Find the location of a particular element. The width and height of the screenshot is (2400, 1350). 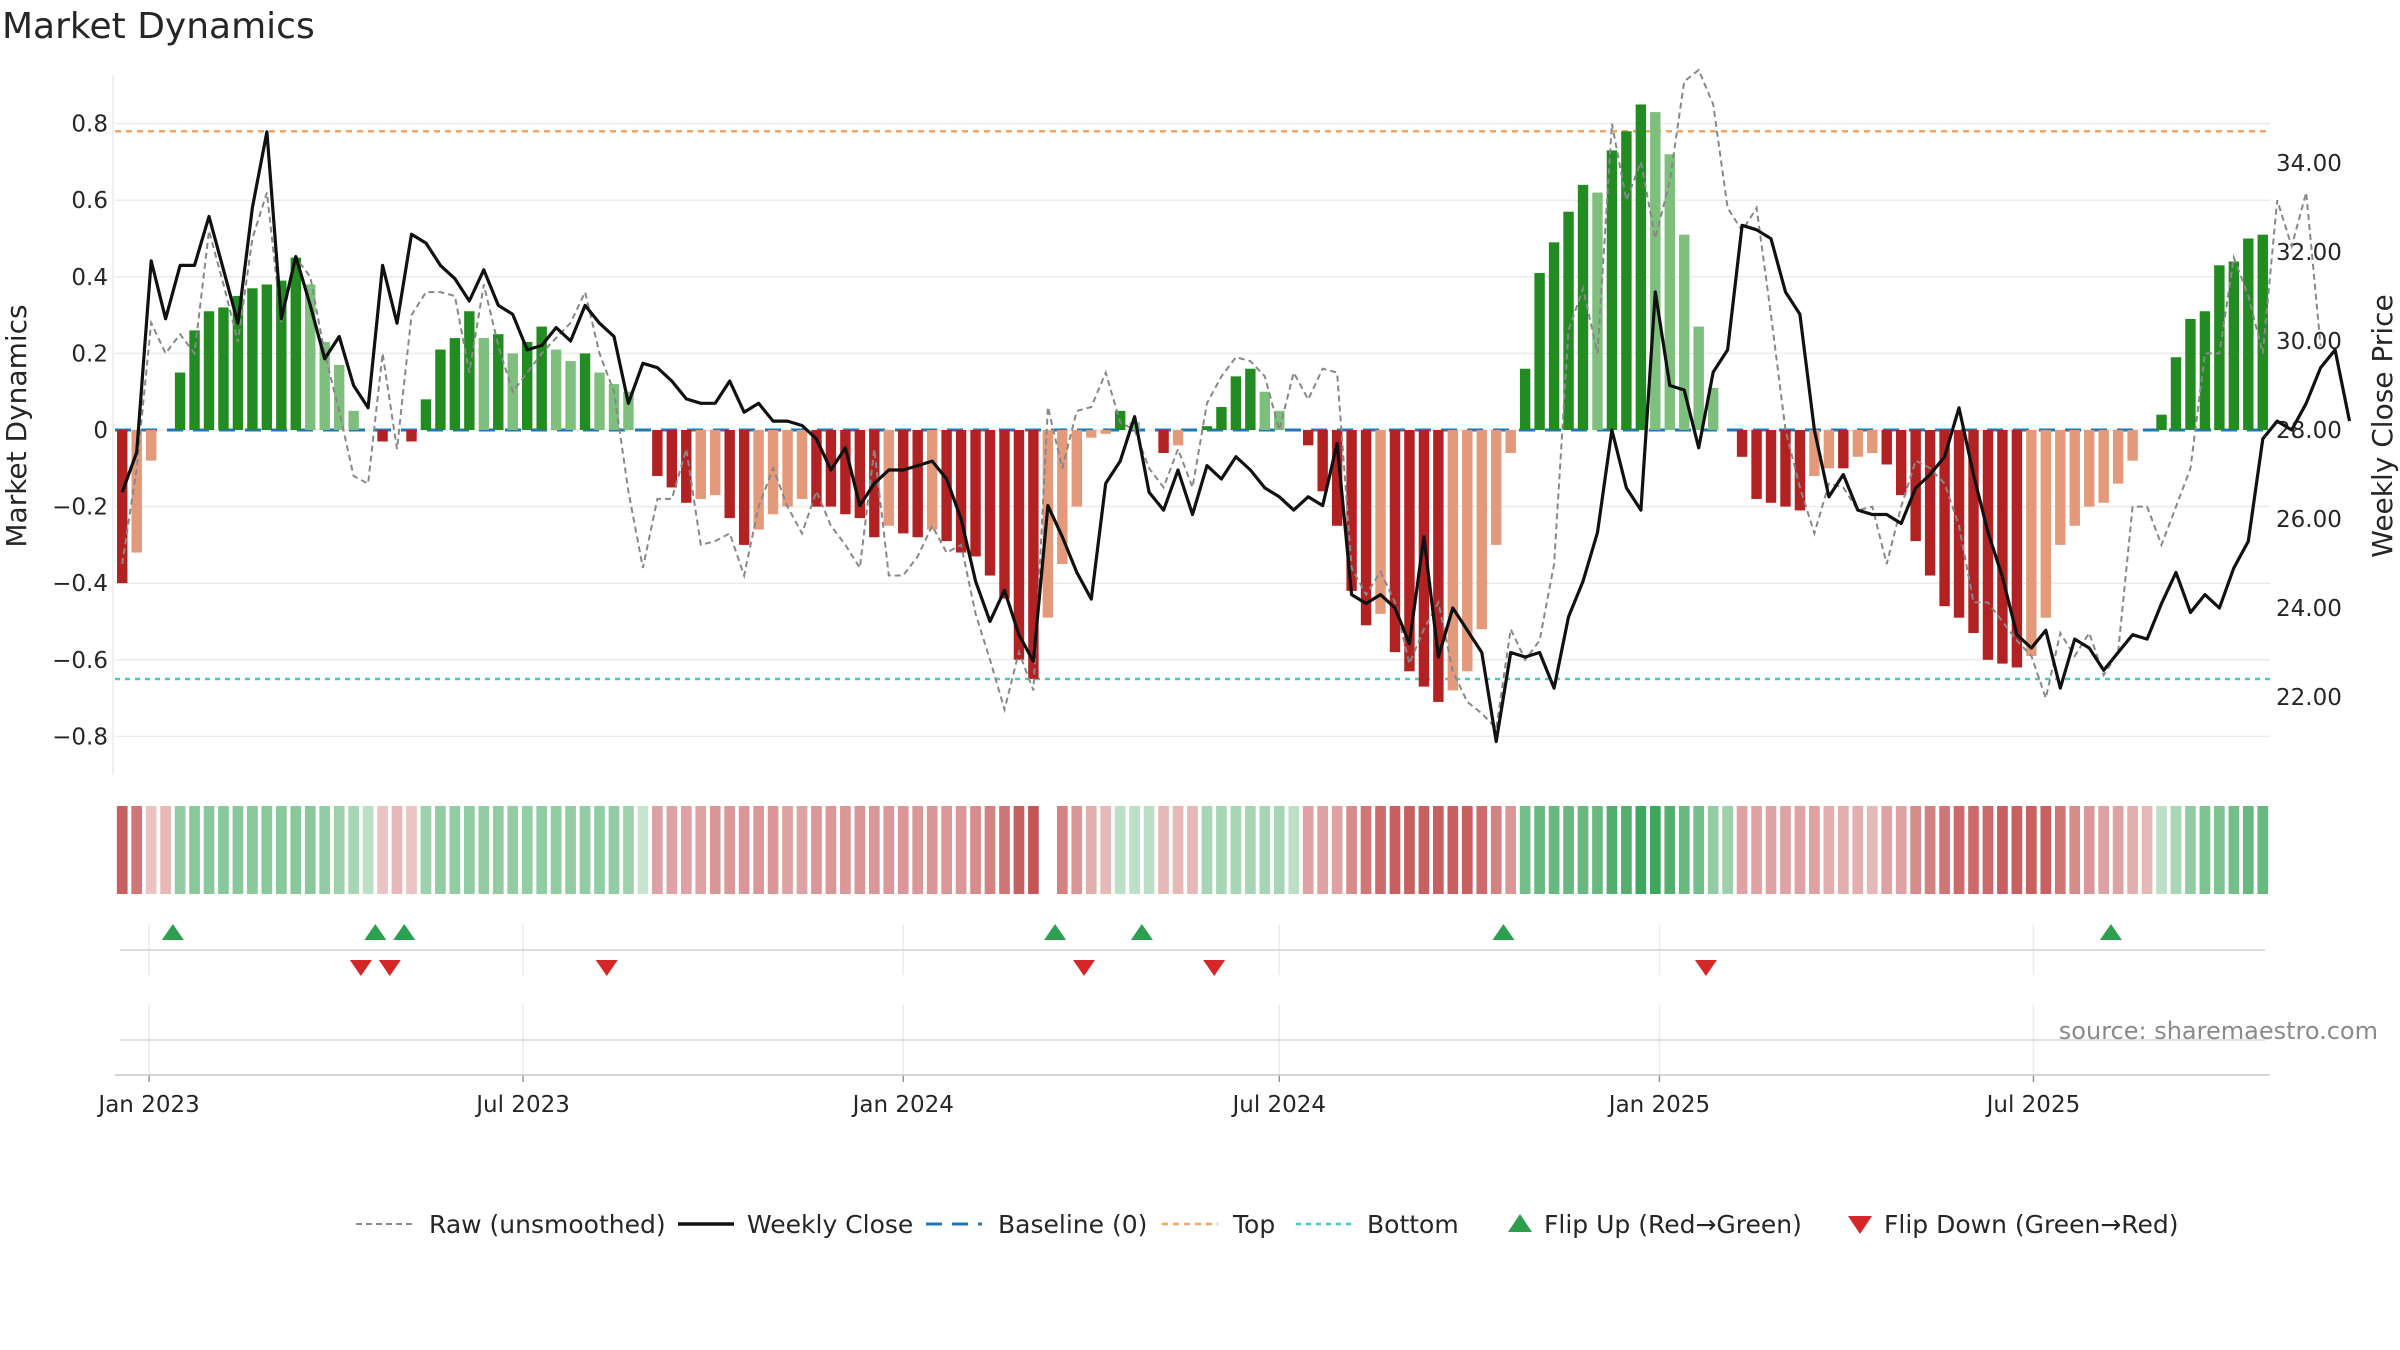

y-tick-label: 0 is located at coordinates (100, 431).